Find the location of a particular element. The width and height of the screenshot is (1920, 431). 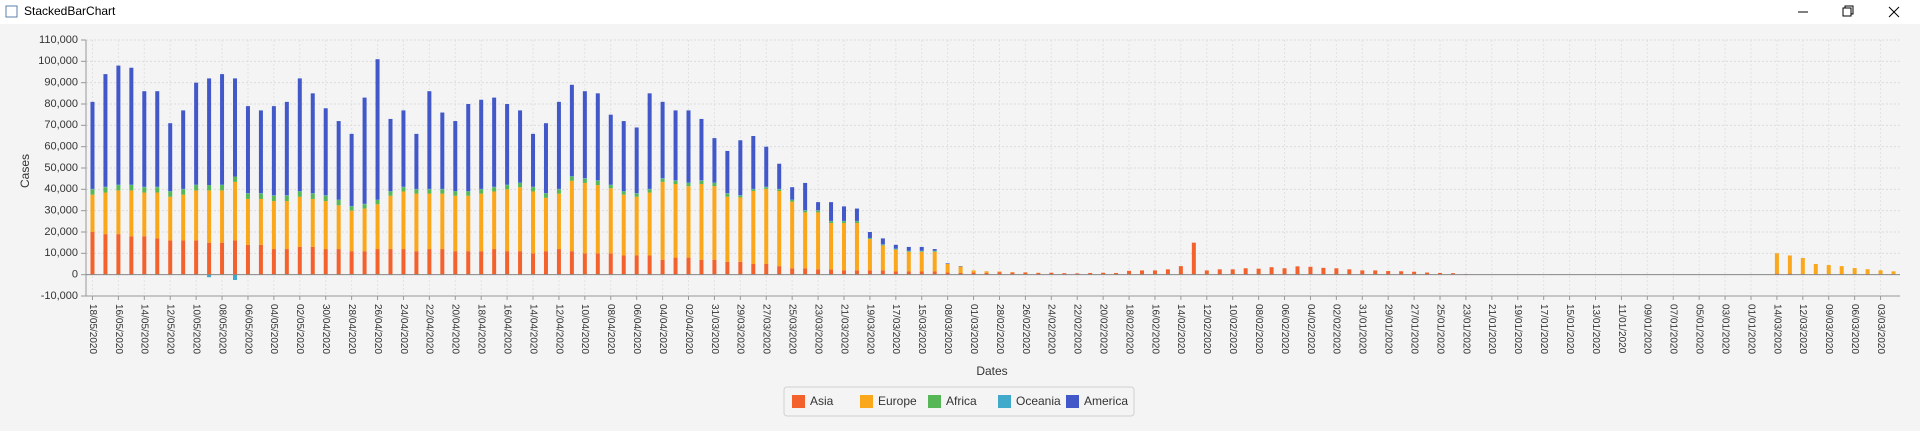

x-tick-label: 12/02/2020 is located at coordinates (1206, 329).